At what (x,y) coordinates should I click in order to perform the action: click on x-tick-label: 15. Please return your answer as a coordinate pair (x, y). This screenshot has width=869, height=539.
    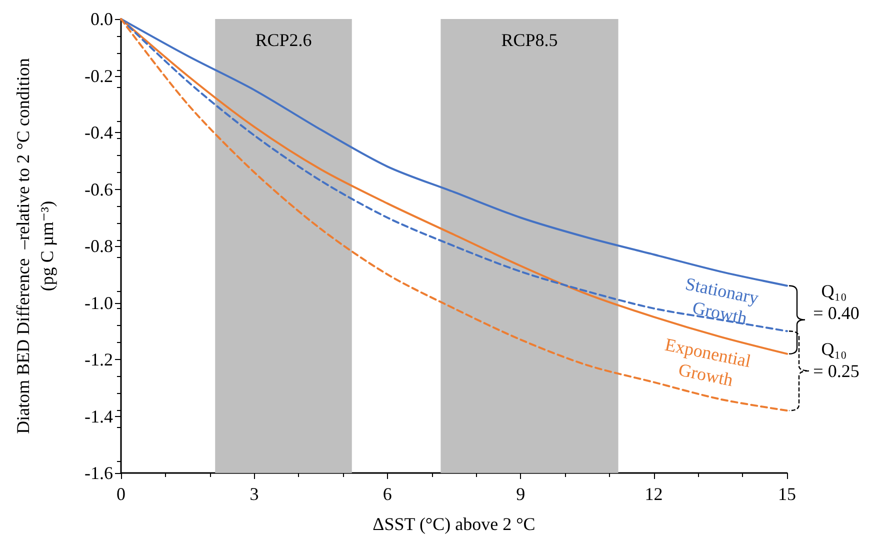
    Looking at the image, I should click on (787, 494).